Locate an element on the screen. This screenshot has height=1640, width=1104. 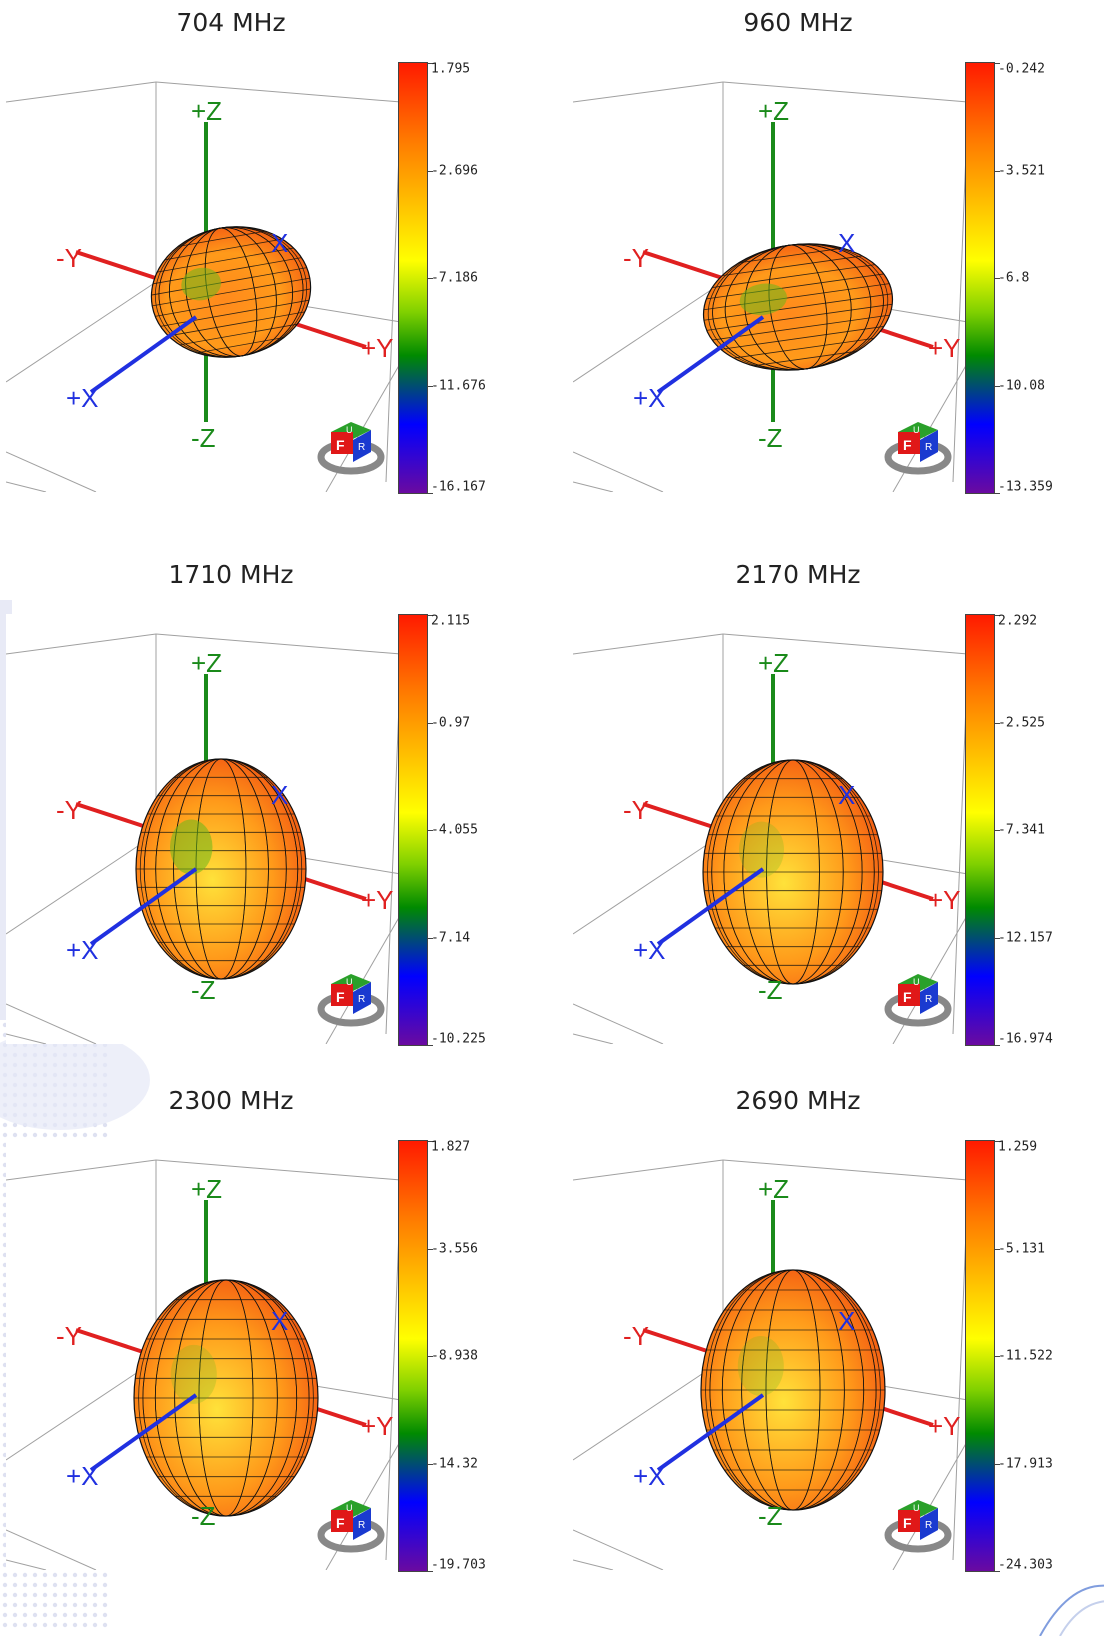
panel-title: 960 MHz is located at coordinates (798, 22).